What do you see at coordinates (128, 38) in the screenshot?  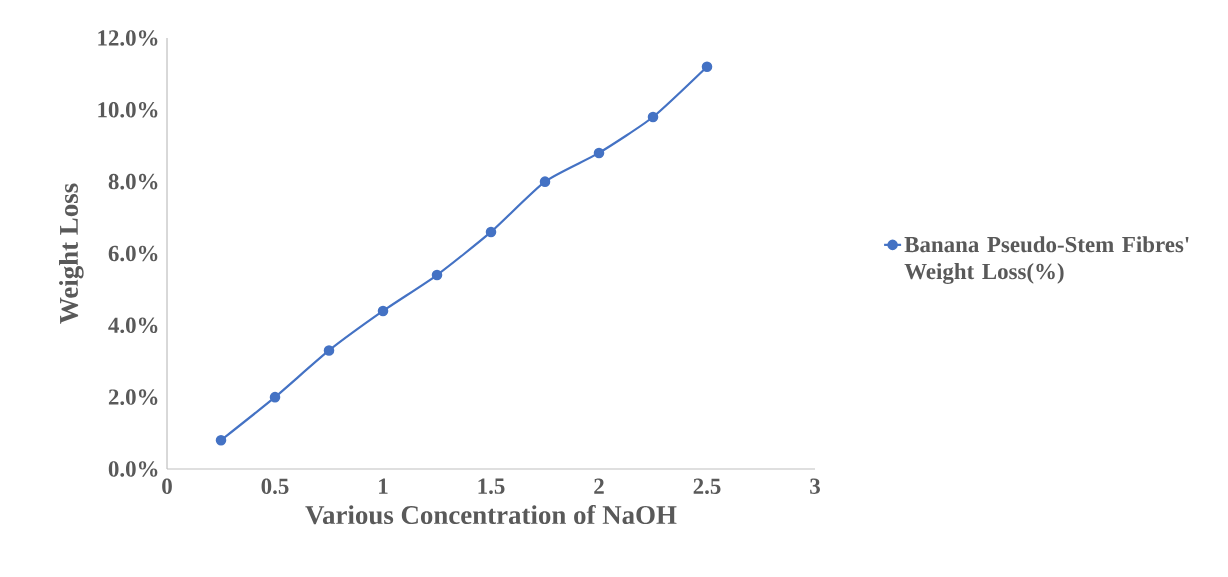 I see `y-tick-label: 12.0%` at bounding box center [128, 38].